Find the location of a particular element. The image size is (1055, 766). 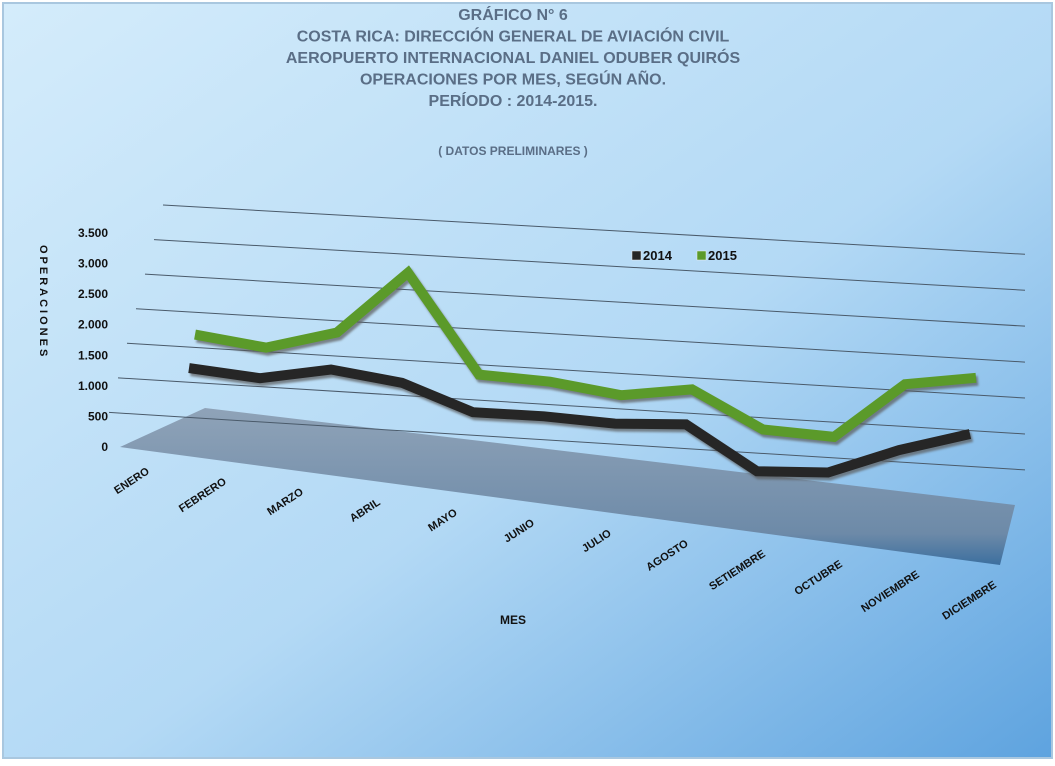

y-tick-label: 1.000 is located at coordinates (93, 386).